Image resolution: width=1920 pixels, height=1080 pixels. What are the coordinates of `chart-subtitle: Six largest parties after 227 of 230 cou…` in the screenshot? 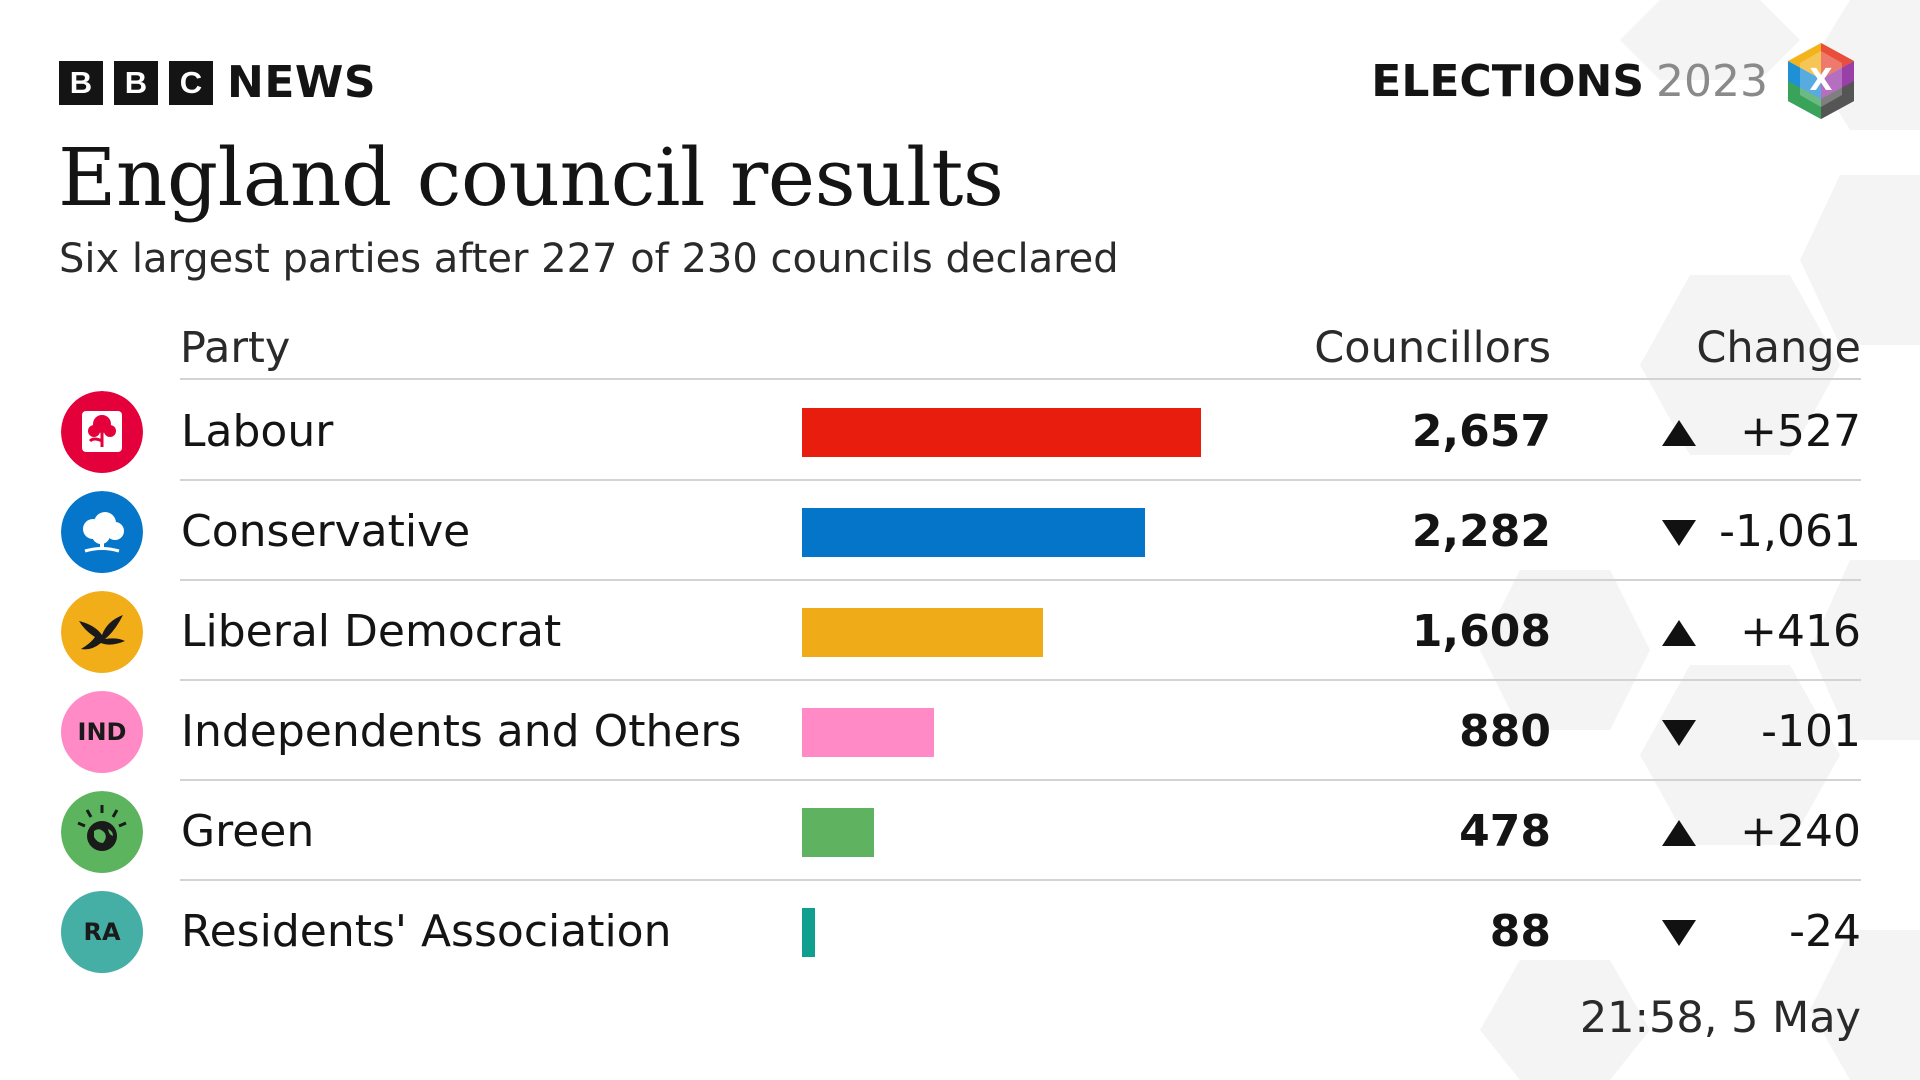 It's located at (589, 259).